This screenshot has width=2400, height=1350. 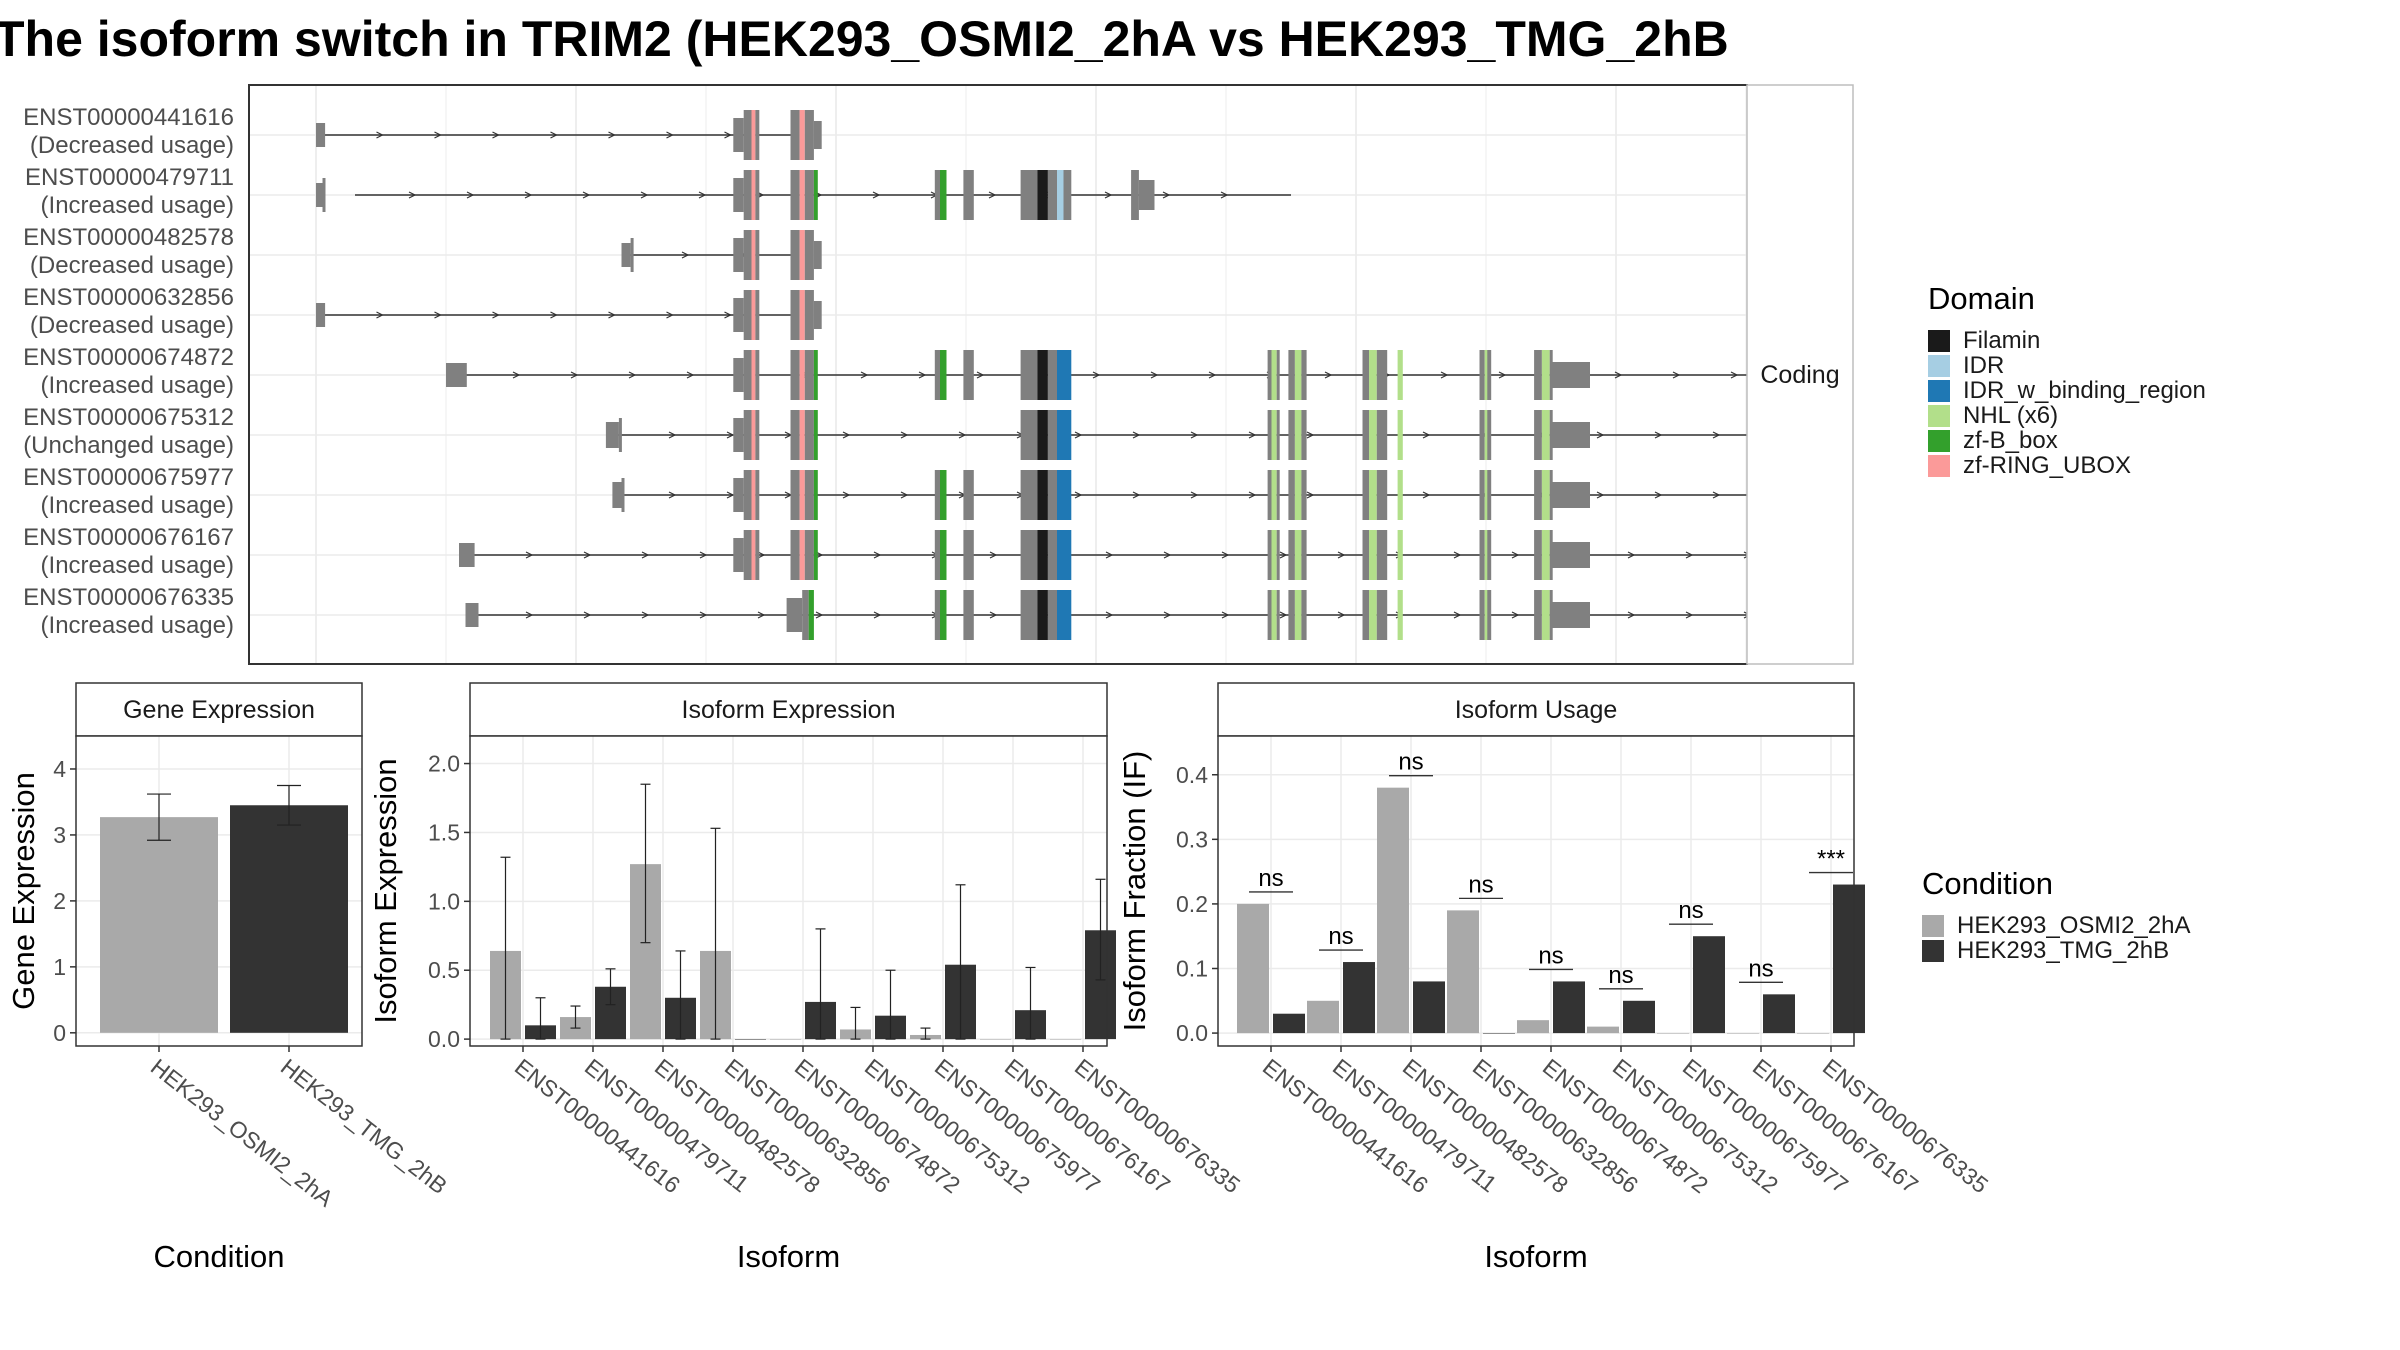 What do you see at coordinates (2010, 440) in the screenshot?
I see `domain-legend-label: zf-B_box` at bounding box center [2010, 440].